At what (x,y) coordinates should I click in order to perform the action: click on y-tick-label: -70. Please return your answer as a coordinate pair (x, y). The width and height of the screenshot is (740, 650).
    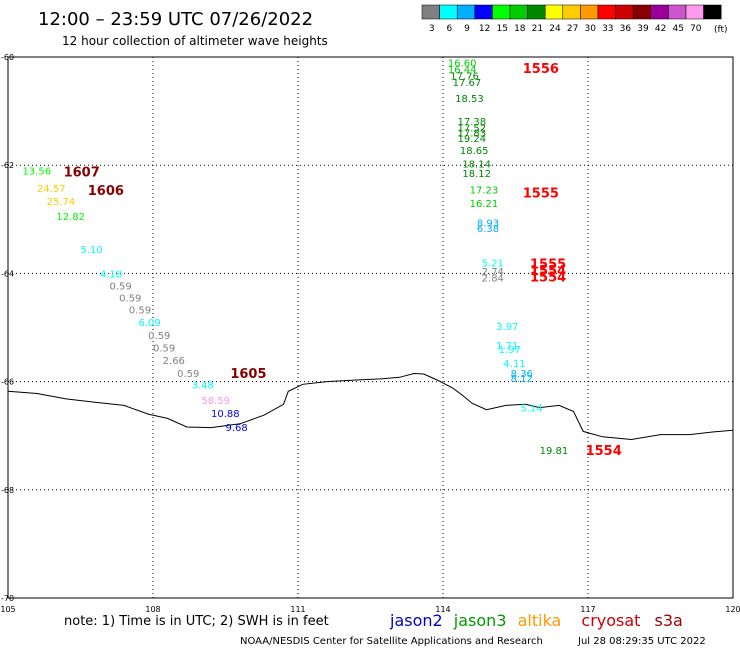
    Looking at the image, I should click on (7, 598).